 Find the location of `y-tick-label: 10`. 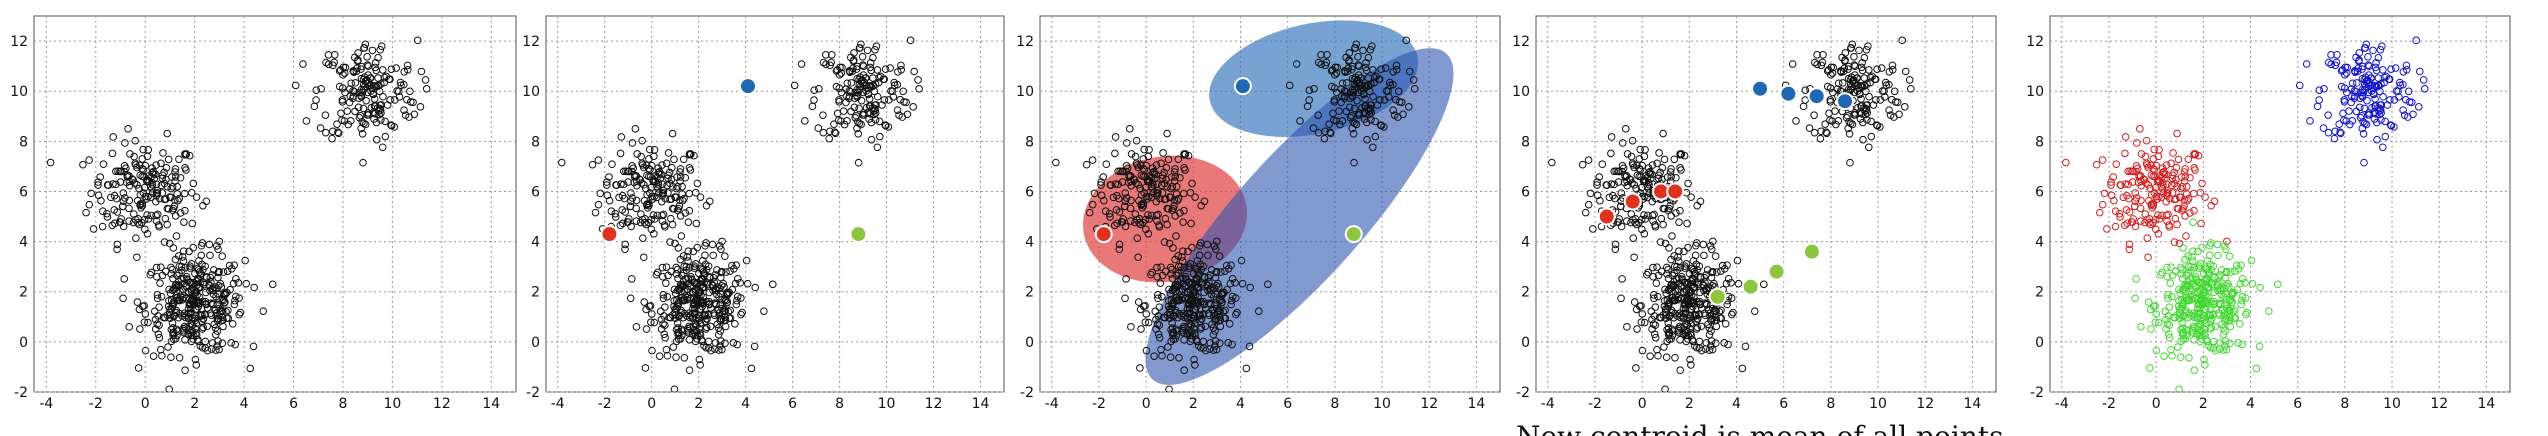

y-tick-label: 10 is located at coordinates (1025, 92).